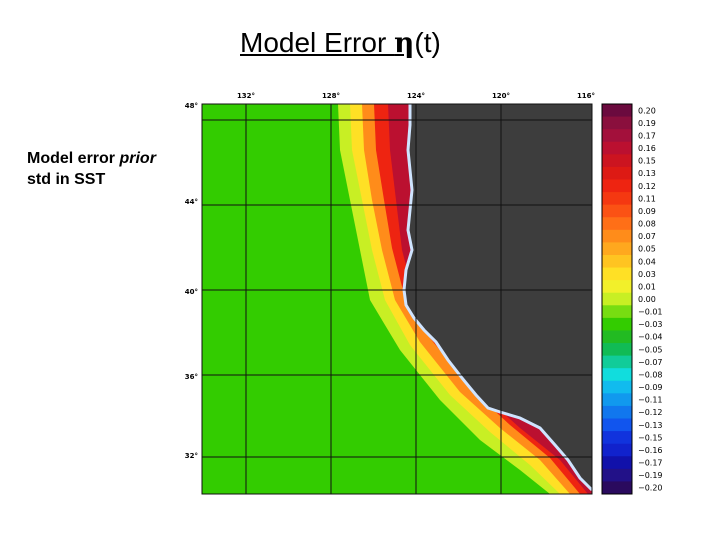 The image size is (720, 540). What do you see at coordinates (647, 123) in the screenshot?
I see `colorbar-label: 0.19` at bounding box center [647, 123].